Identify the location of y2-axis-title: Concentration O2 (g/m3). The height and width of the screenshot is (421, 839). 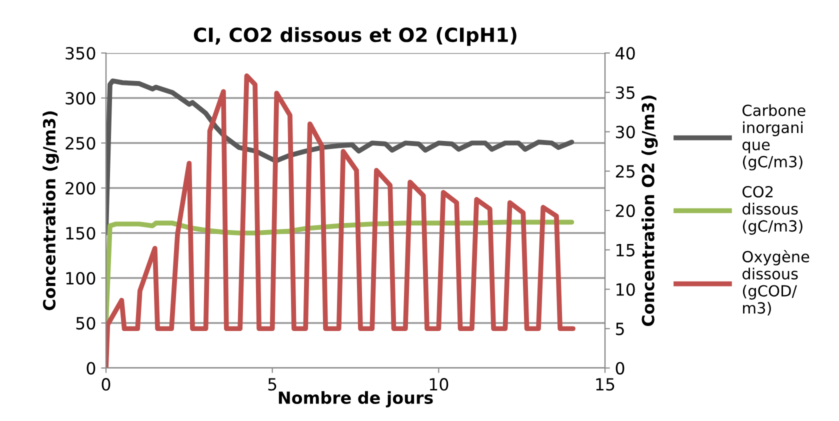
(649, 211).